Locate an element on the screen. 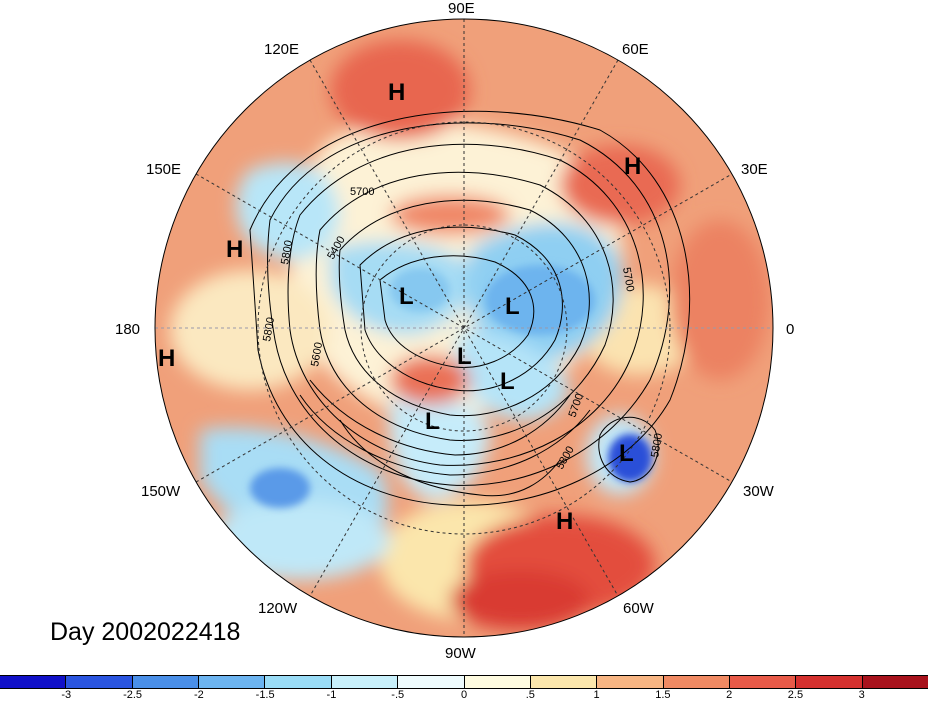 The image size is (928, 702). pressure-L-hudson: L is located at coordinates (432, 421).